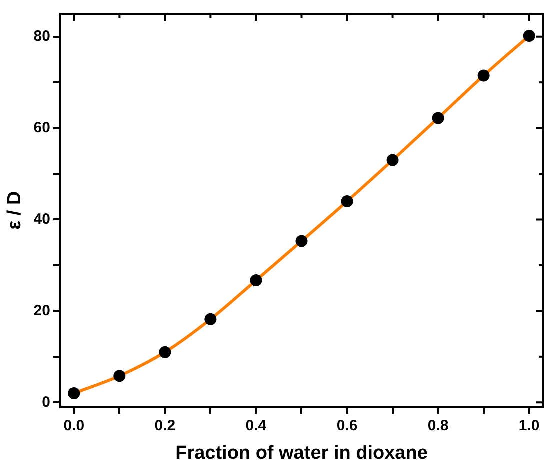 This screenshot has height=469, width=555. What do you see at coordinates (257, 425) in the screenshot?
I see `x-tick-label: 0.4` at bounding box center [257, 425].